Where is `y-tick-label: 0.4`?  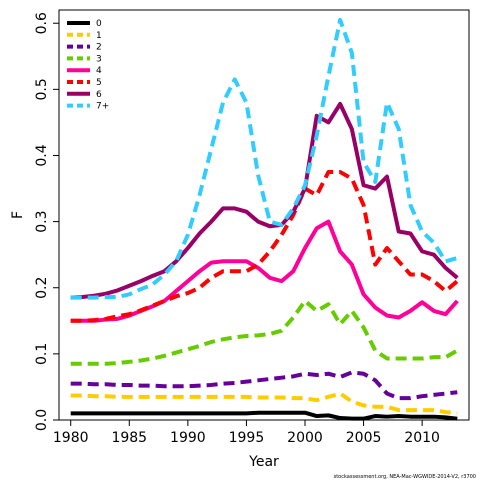
y-tick-label: 0.4 is located at coordinates (42, 155).